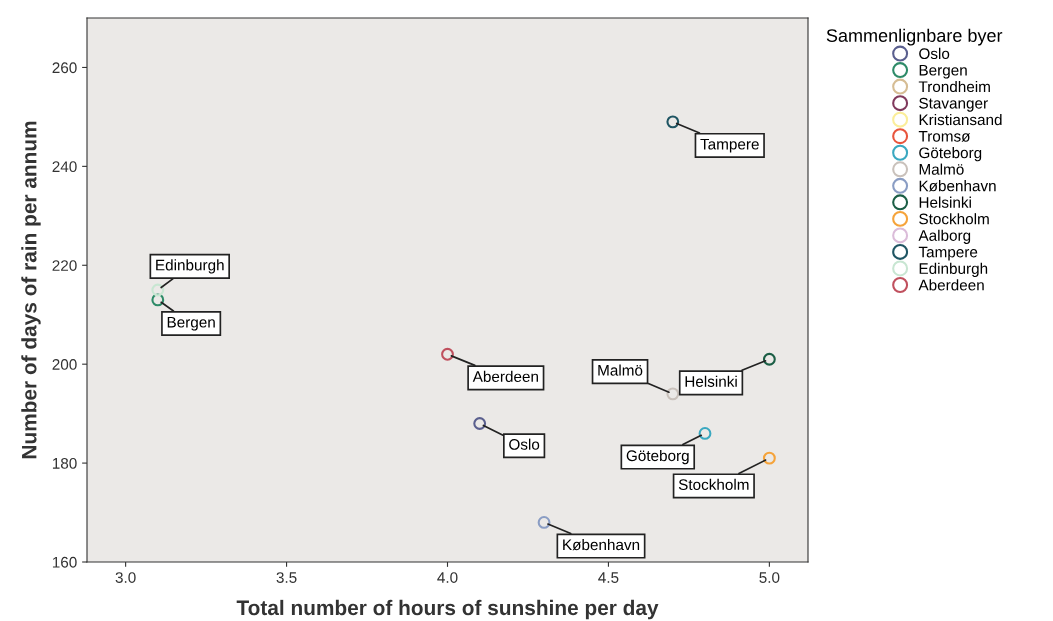  What do you see at coordinates (953, 269) in the screenshot?
I see `legend-label: Edinburgh` at bounding box center [953, 269].